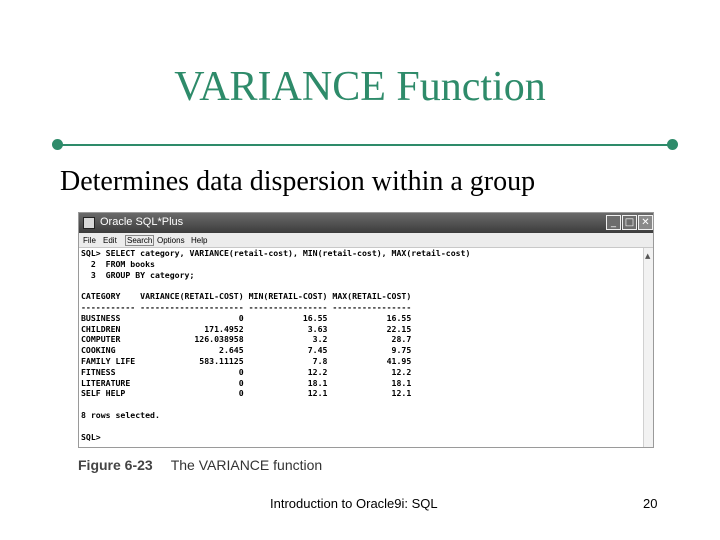 The image size is (720, 540). I want to click on minimize-button: _, so click(613, 222).